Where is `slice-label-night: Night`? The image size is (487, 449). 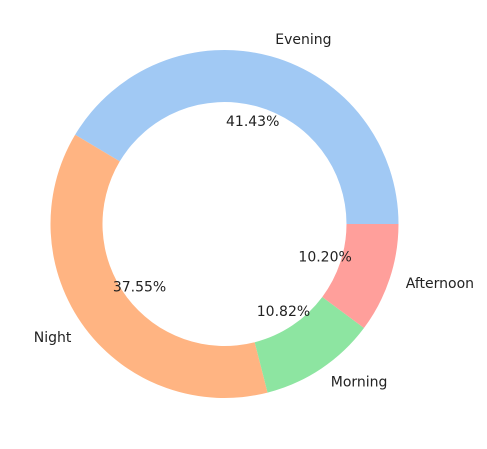
slice-label-night: Night is located at coordinates (53, 338).